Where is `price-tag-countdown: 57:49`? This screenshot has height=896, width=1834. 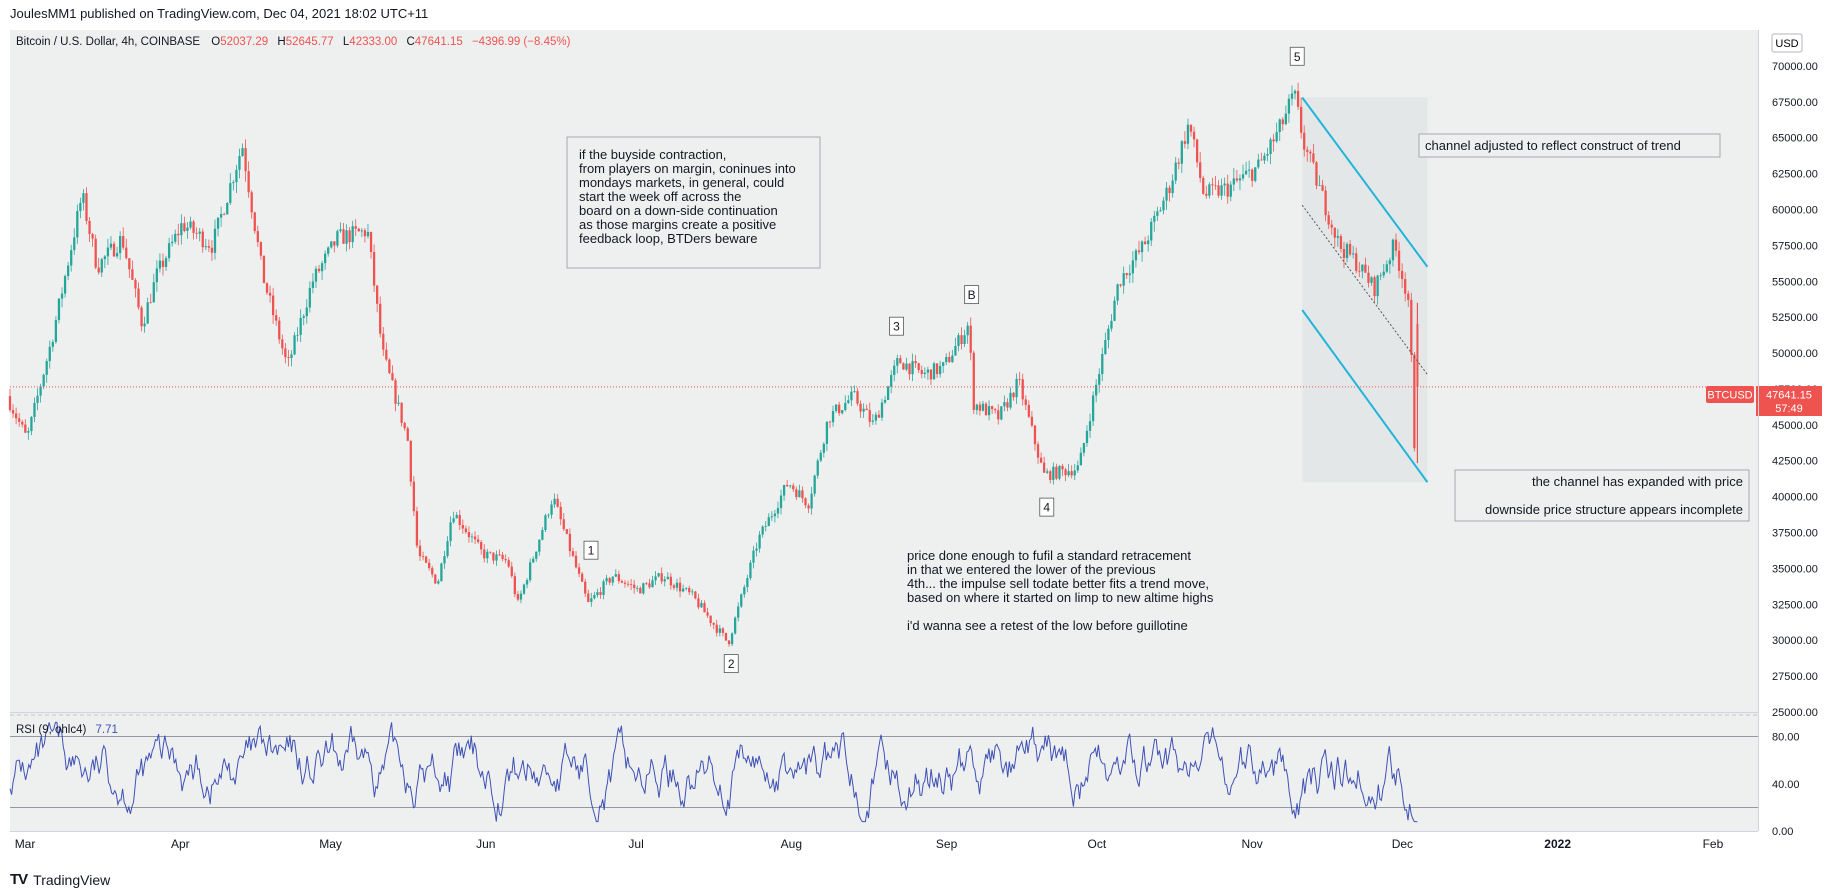 price-tag-countdown: 57:49 is located at coordinates (1789, 409).